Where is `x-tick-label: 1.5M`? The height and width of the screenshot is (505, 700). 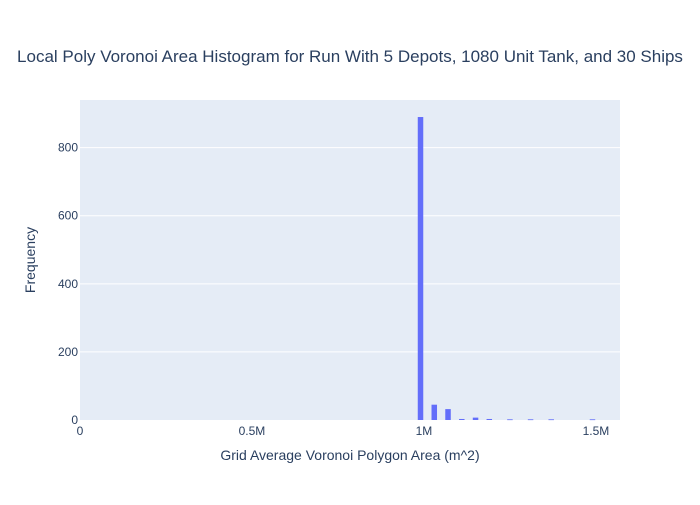 x-tick-label: 1.5M is located at coordinates (596, 431).